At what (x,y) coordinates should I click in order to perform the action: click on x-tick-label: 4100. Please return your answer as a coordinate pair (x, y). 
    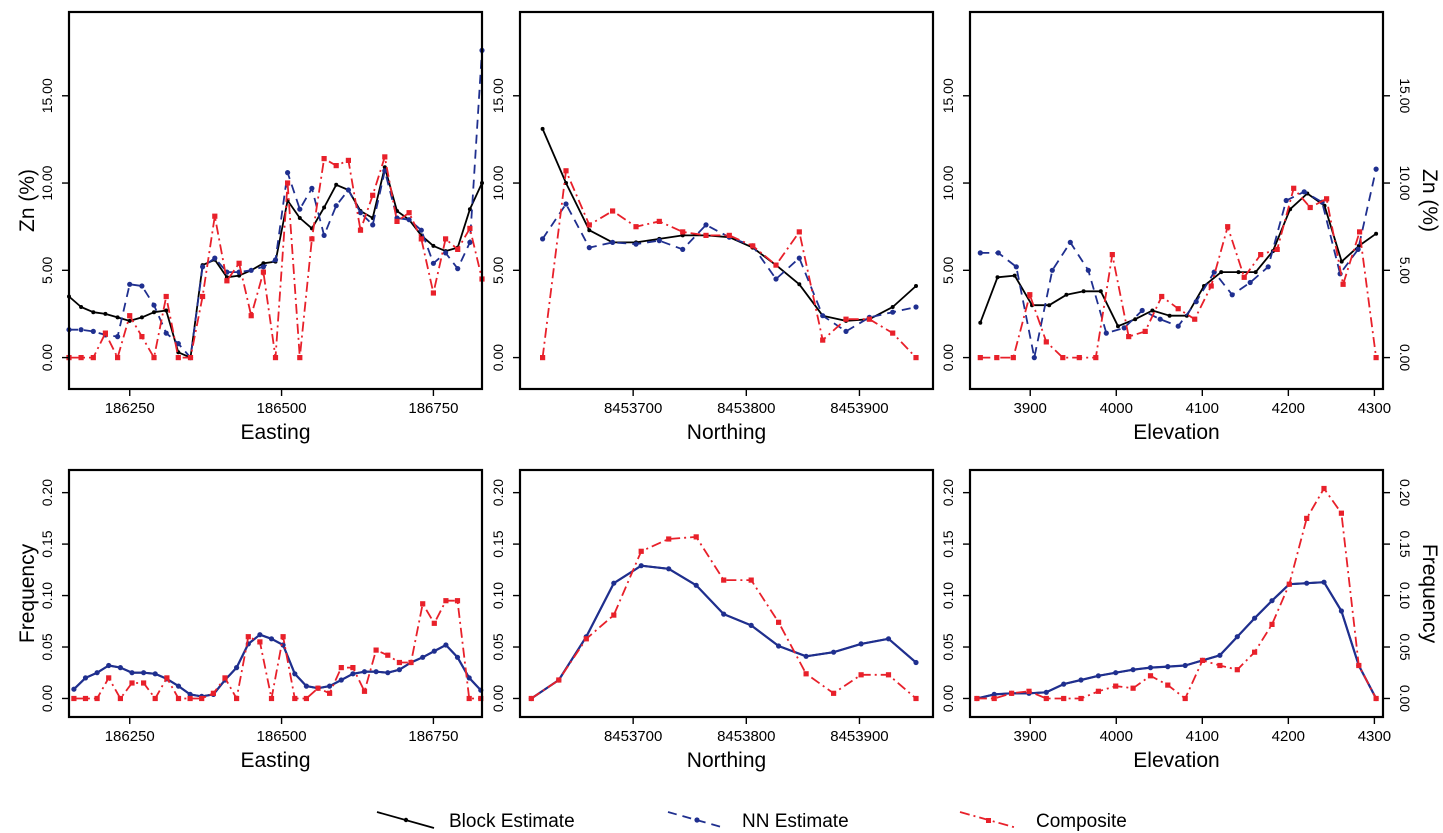
    Looking at the image, I should click on (1202, 408).